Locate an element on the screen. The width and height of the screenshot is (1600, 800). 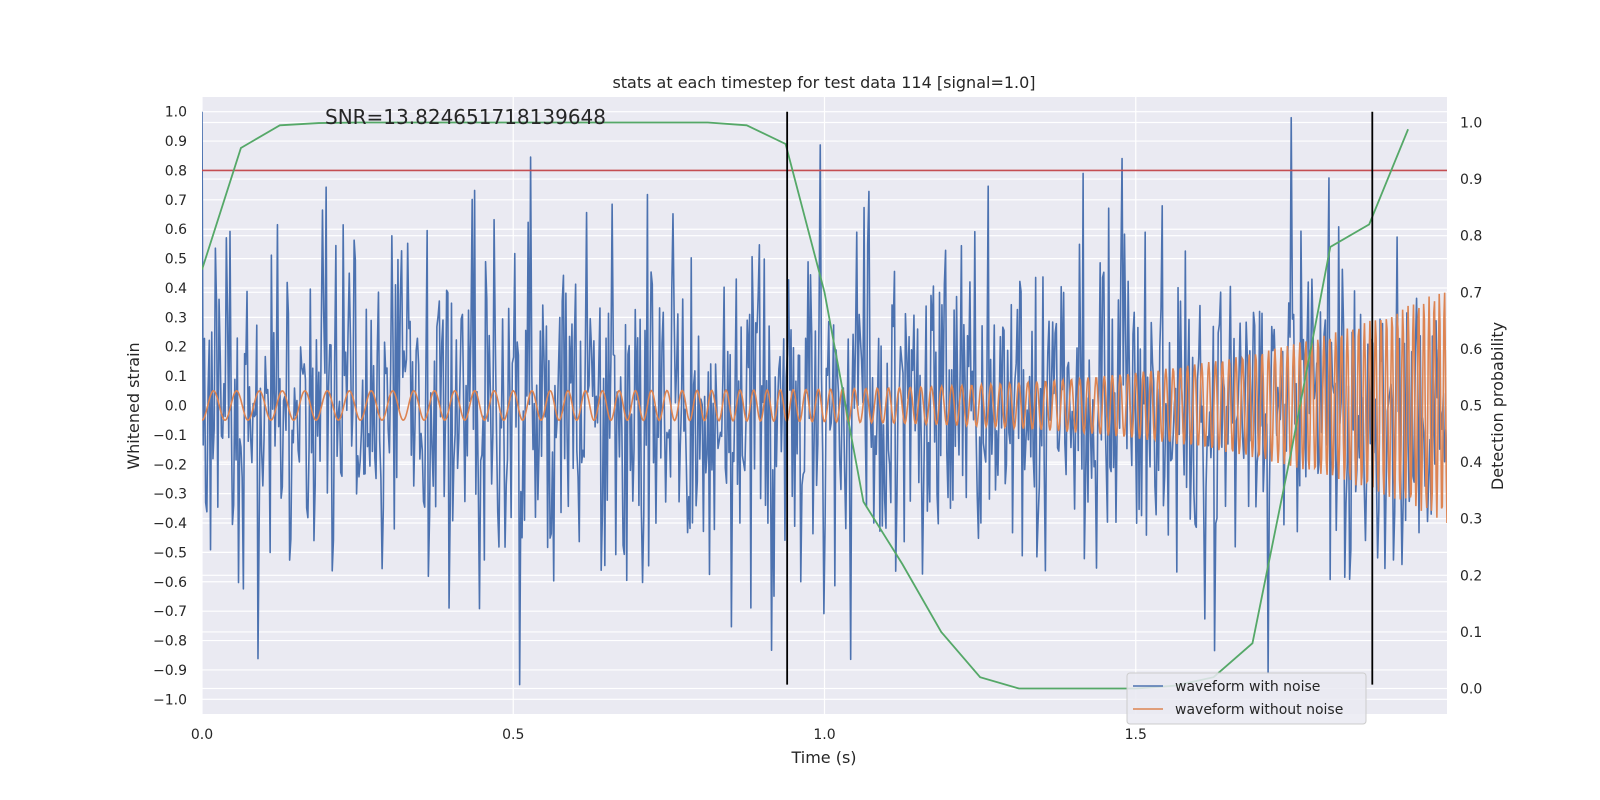
y2-tick-label: 0.4 is located at coordinates (1471, 463).